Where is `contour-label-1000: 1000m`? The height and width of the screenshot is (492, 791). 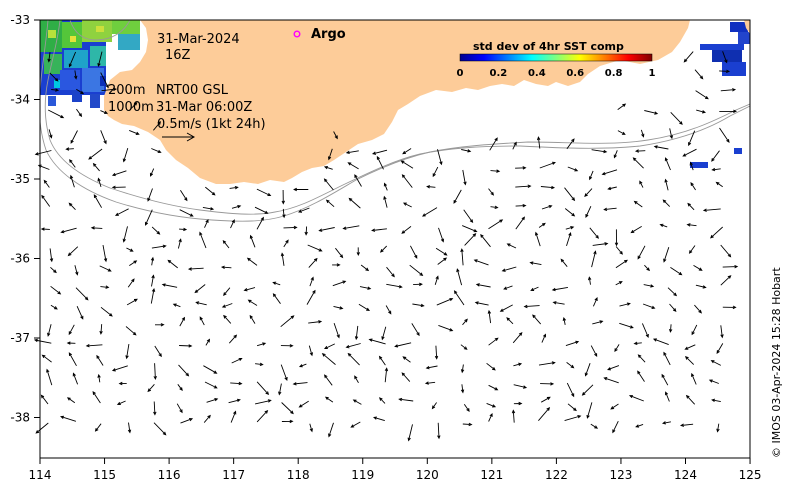 contour-label-1000: 1000m is located at coordinates (131, 107).